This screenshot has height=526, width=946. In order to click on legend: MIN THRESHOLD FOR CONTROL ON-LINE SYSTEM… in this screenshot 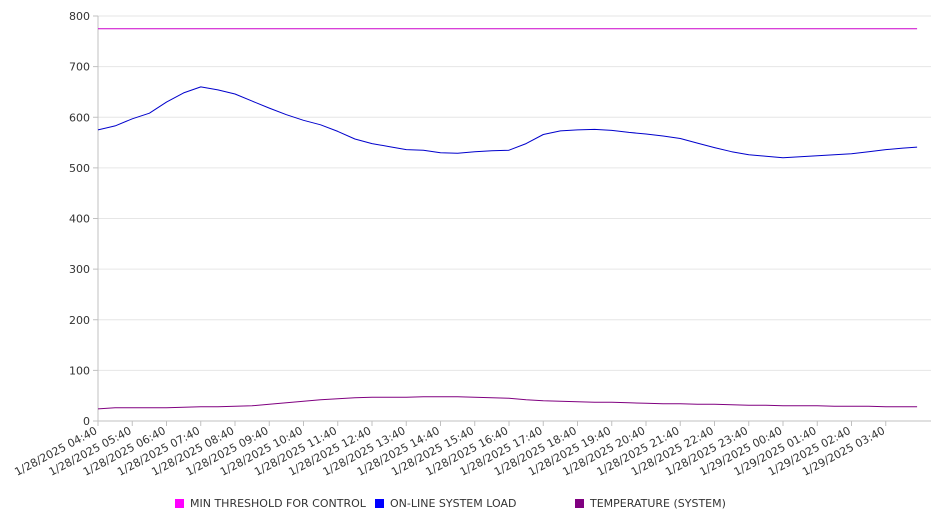, I will do `click(473, 506)`.